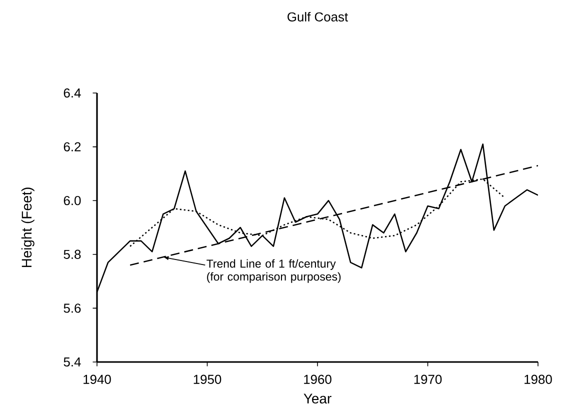 Image resolution: width=564 pixels, height=418 pixels. I want to click on annotation: Trend Line of 1 ft/century (for comparison purposes), so click(273, 271).